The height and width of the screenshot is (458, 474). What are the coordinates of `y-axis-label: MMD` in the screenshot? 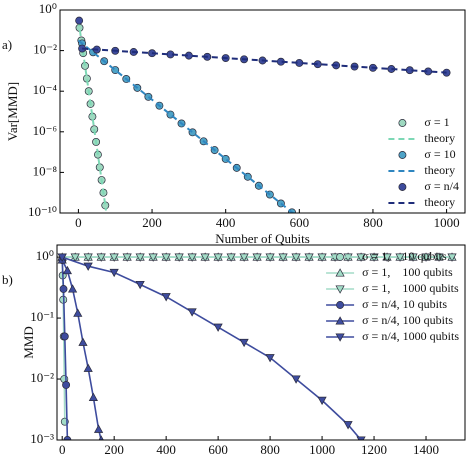 It's located at (28, 342).